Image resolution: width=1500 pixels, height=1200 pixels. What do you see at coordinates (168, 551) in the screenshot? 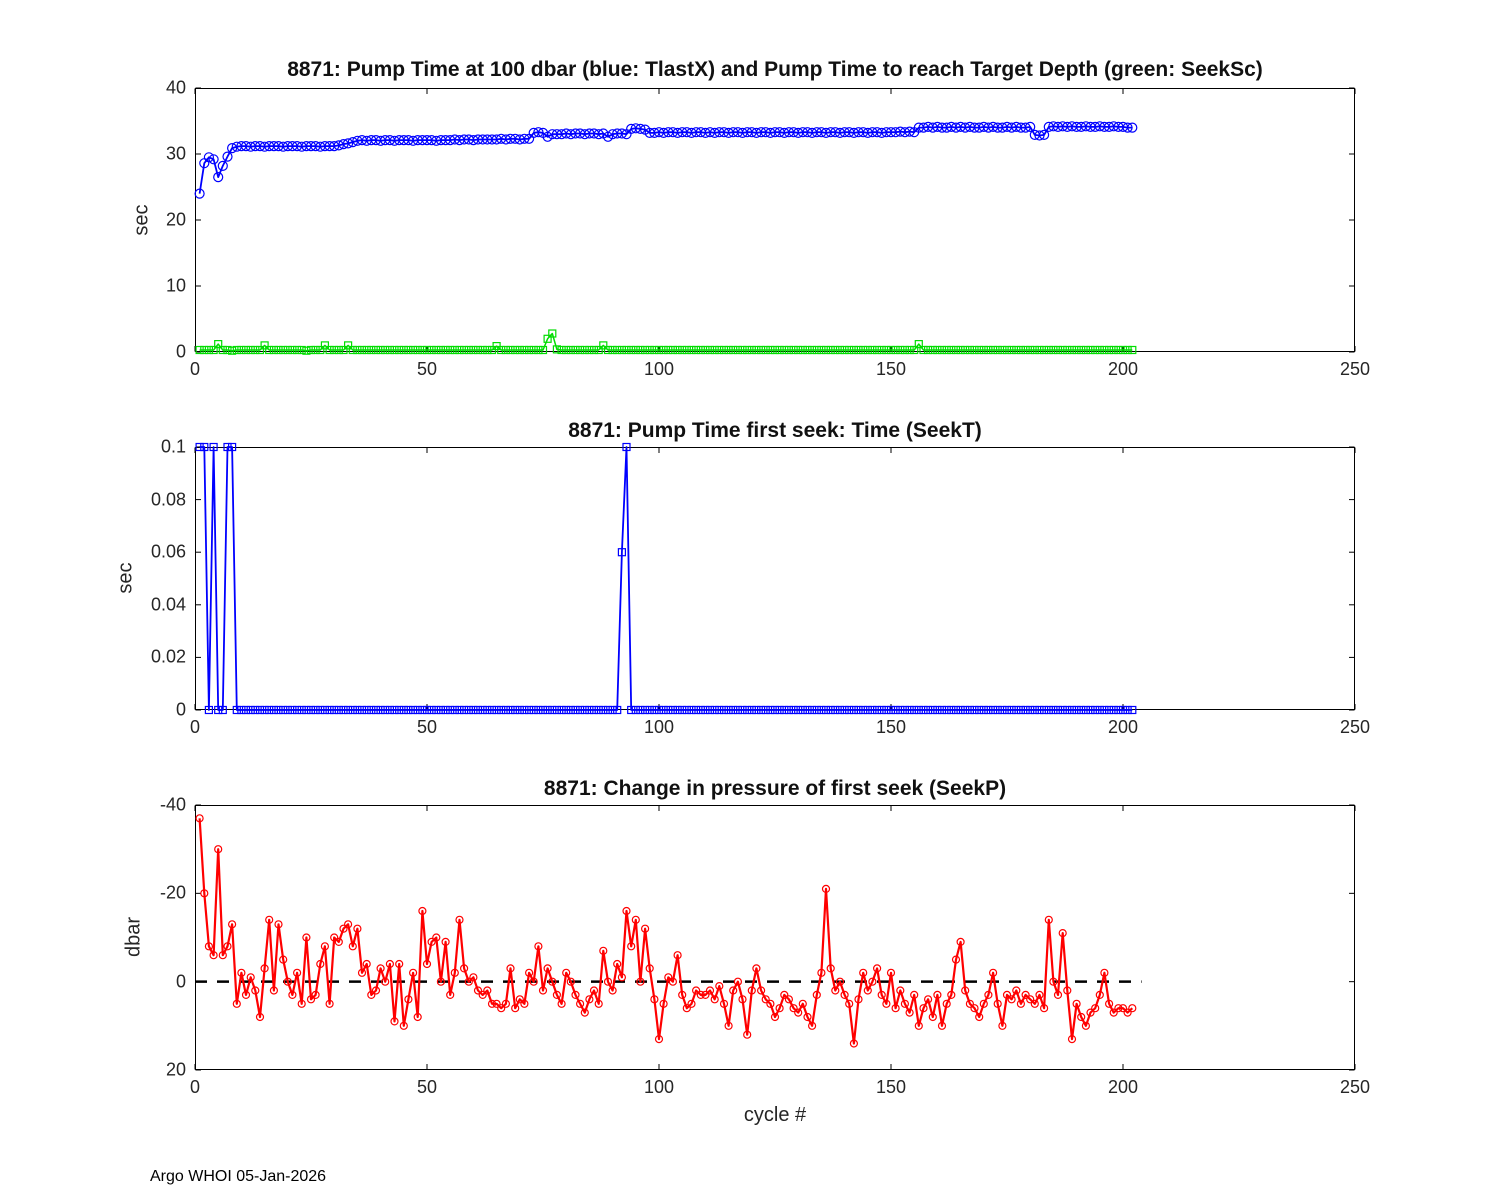
I see `y-tick-label: 0.06` at bounding box center [168, 551].